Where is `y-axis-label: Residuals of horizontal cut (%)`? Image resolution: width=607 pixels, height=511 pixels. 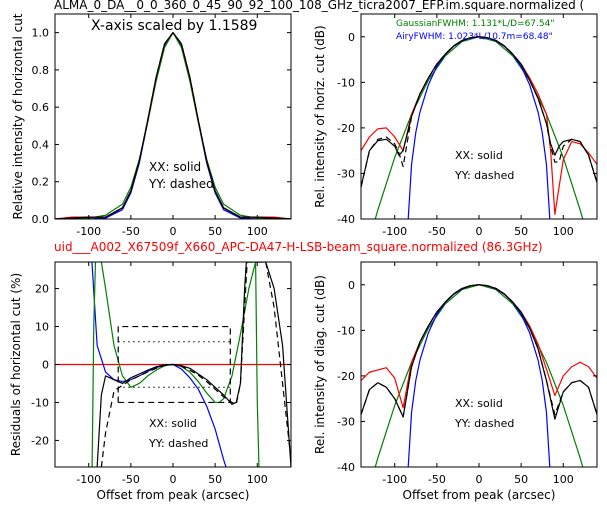
y-axis-label: Residuals of horizontal cut (%) is located at coordinates (16, 364).